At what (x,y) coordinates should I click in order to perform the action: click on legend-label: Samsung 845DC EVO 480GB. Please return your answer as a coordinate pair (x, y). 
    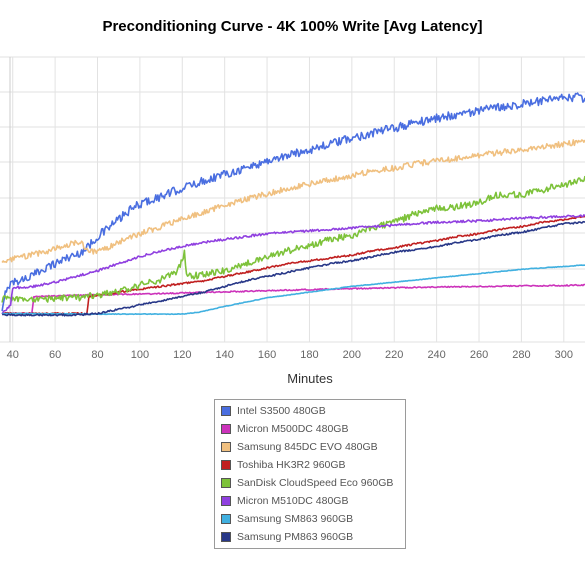
    Looking at the image, I should click on (307, 447).